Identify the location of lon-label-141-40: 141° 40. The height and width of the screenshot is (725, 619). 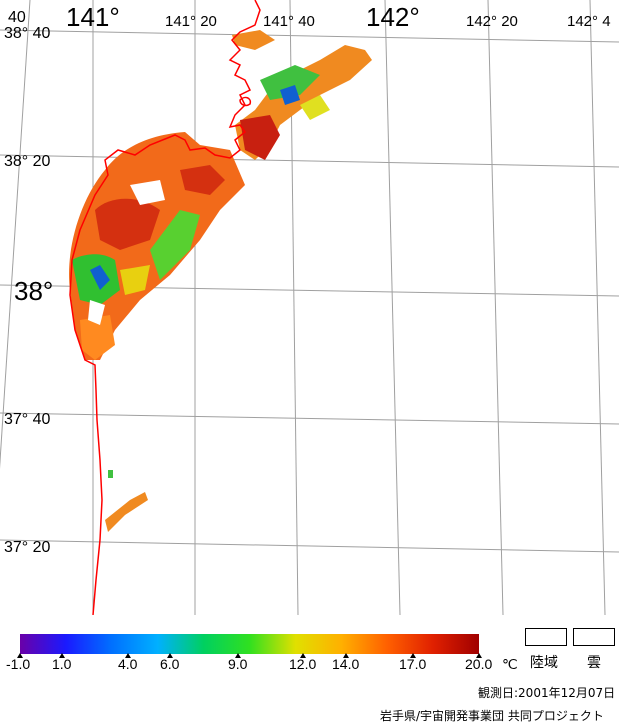
(289, 21).